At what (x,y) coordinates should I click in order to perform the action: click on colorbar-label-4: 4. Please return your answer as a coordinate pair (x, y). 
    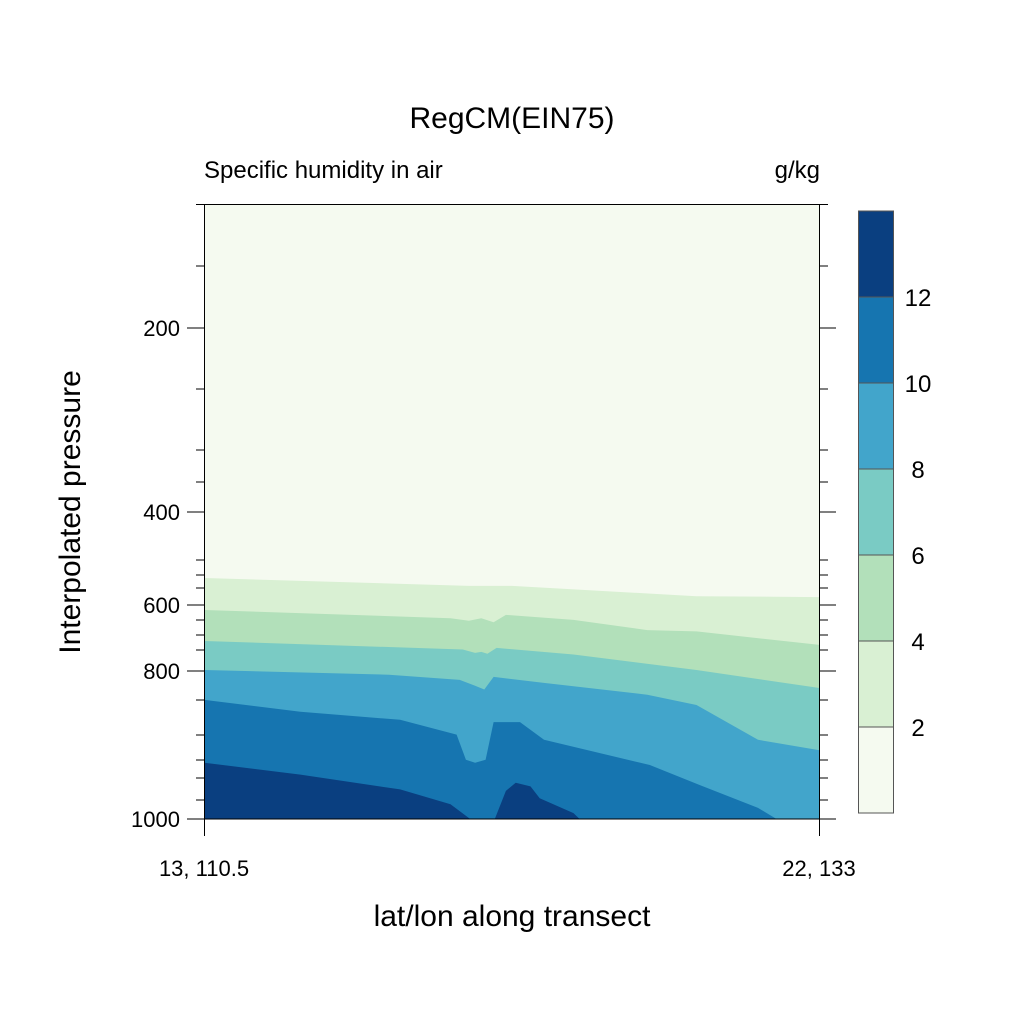
    Looking at the image, I should click on (917, 642).